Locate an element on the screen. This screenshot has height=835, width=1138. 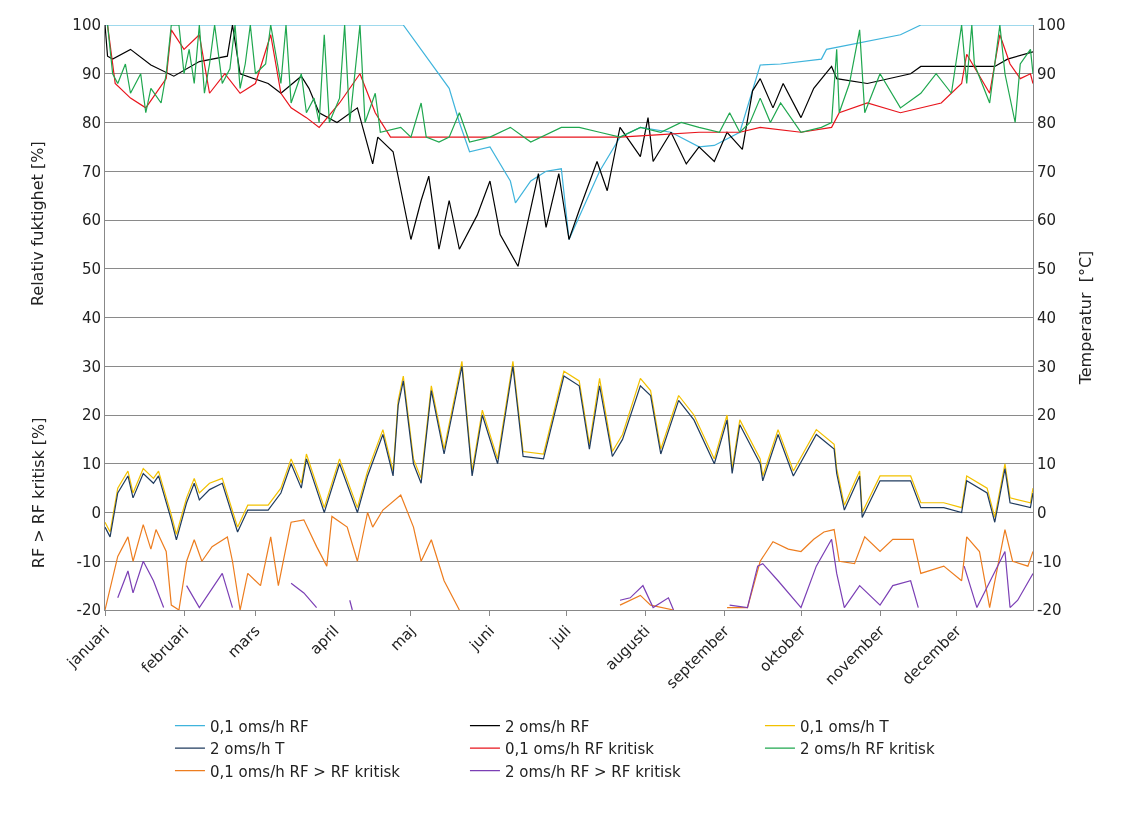
y2-tick-label: 30 is located at coordinates (1047, 366).